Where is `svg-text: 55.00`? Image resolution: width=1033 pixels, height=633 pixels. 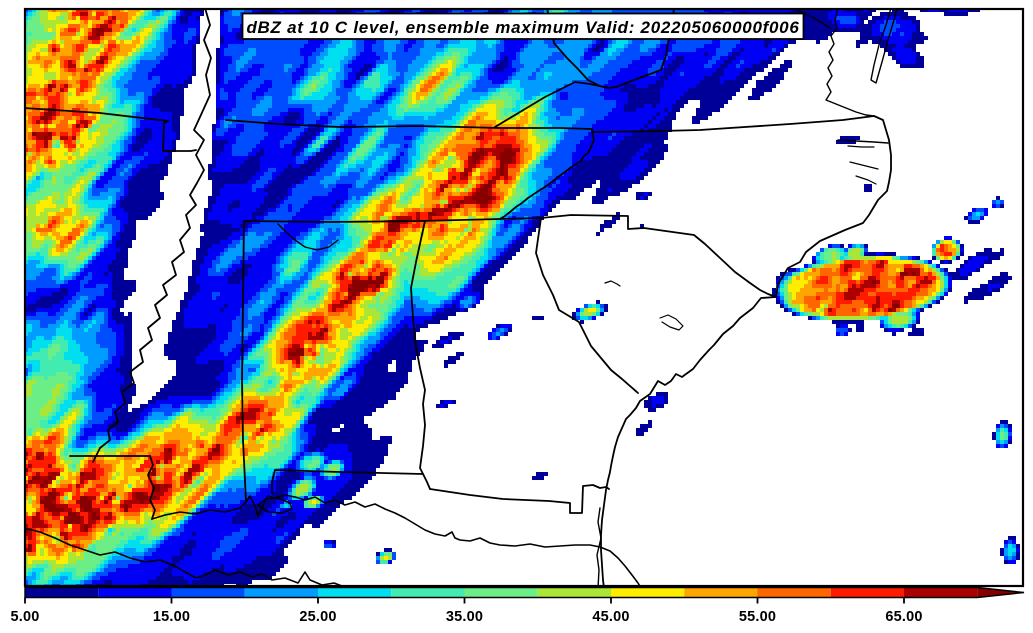
svg-text: 55.00 is located at coordinates (757, 617).